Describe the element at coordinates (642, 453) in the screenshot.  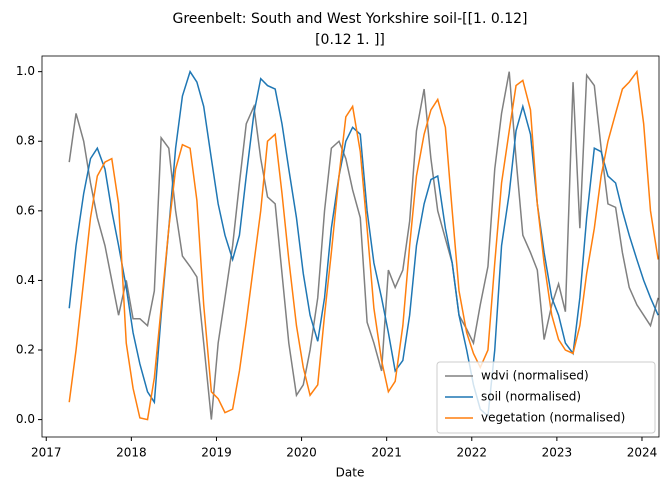
I see `x-tick-label: 2024` at that location.